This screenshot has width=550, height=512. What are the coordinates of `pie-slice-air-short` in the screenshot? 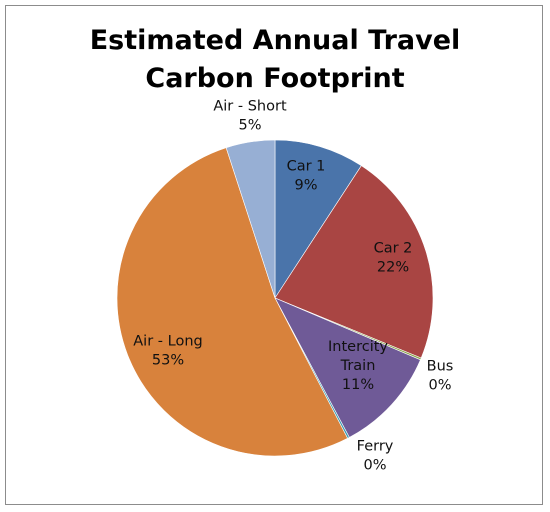 It's located at (250, 219).